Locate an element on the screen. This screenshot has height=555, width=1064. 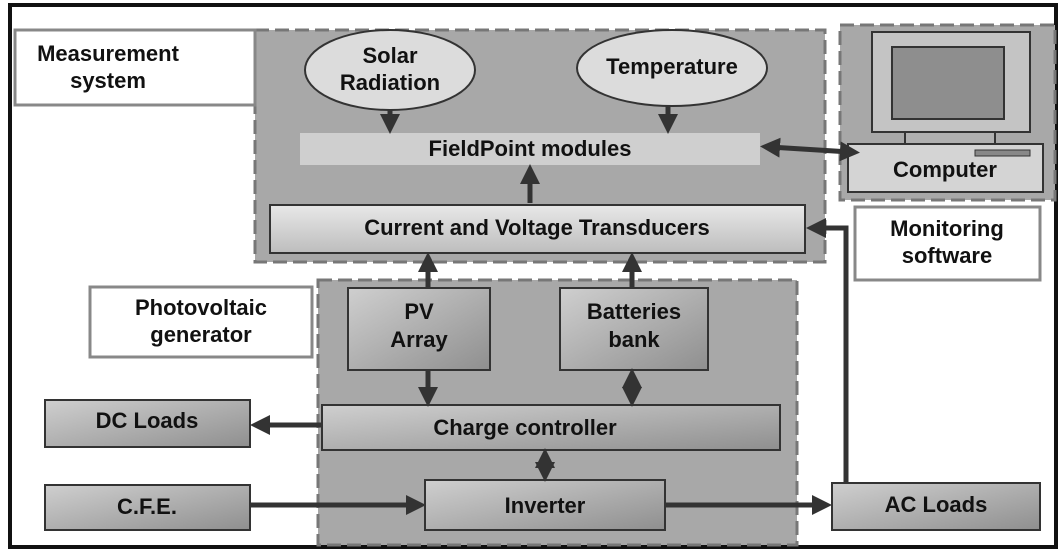
label: FieldPoint modules is located at coordinates (530, 148).